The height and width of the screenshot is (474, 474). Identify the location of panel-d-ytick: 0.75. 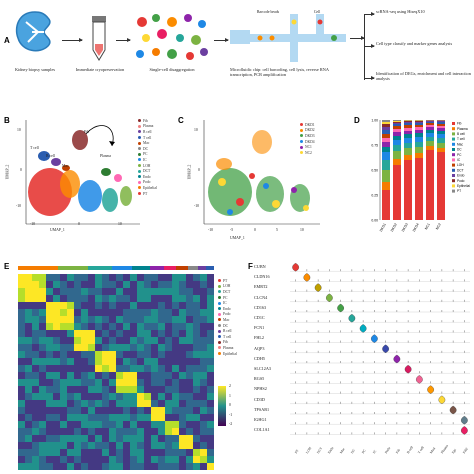
(374, 146).